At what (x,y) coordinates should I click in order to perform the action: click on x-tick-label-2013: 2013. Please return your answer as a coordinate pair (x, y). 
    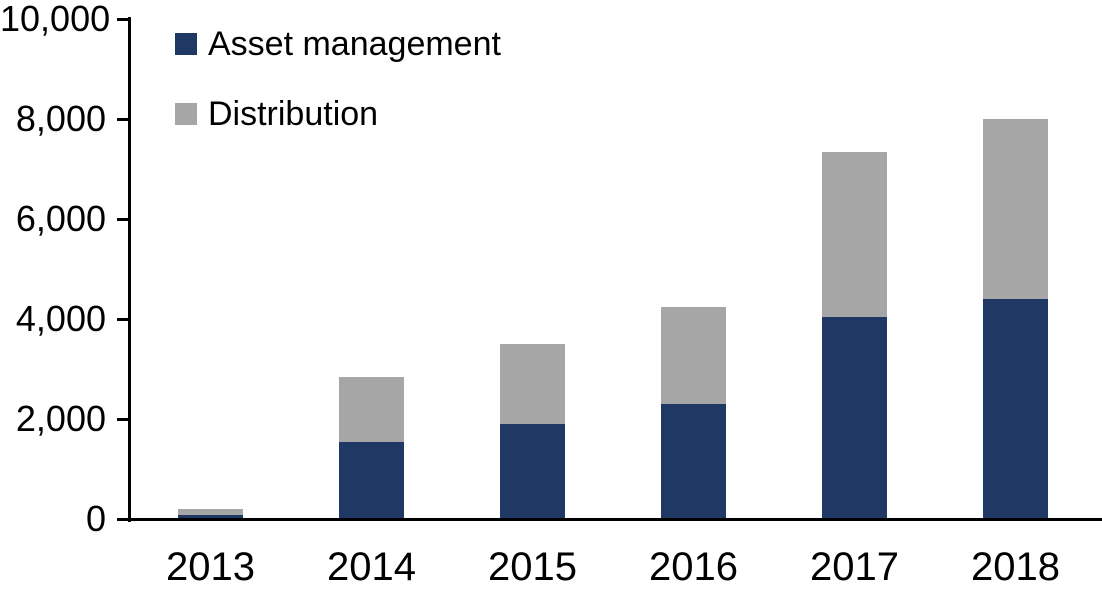
    Looking at the image, I should click on (210, 567).